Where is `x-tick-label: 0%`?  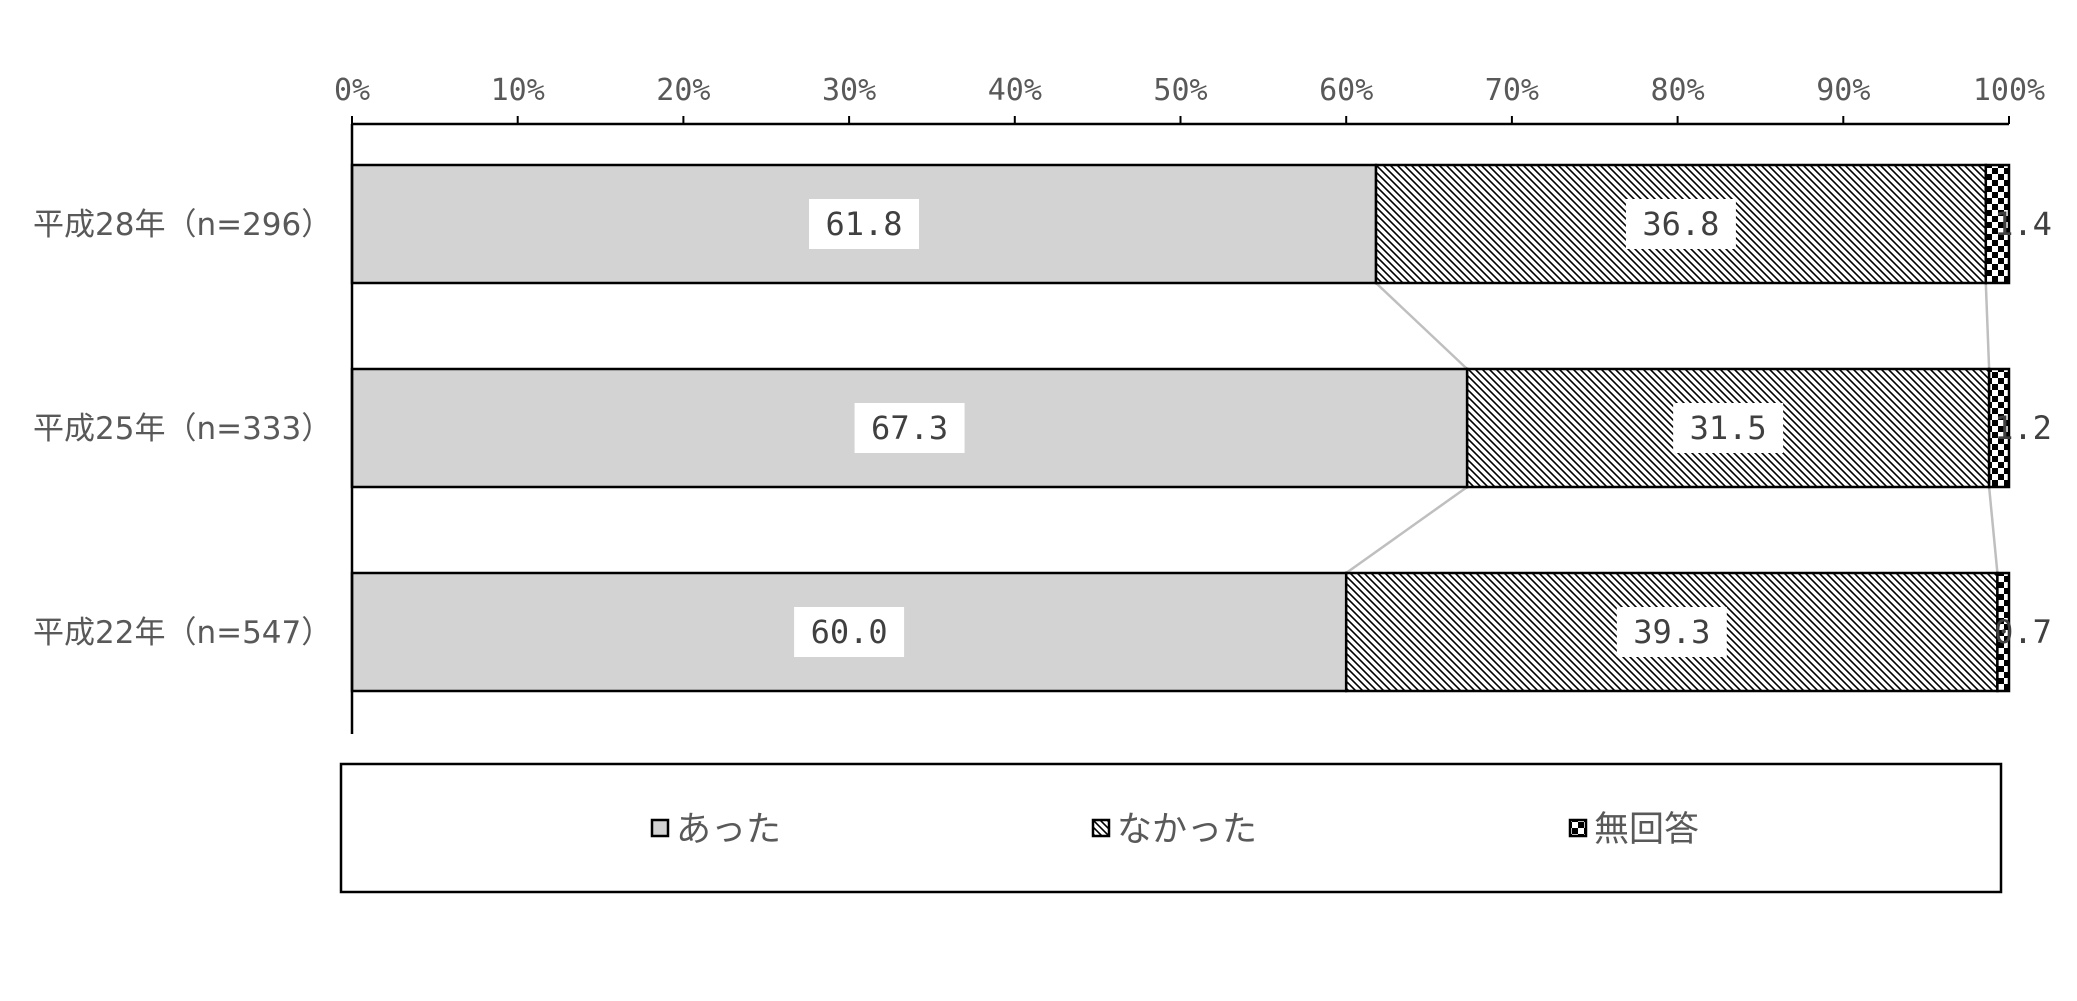
x-tick-label: 0% is located at coordinates (352, 90).